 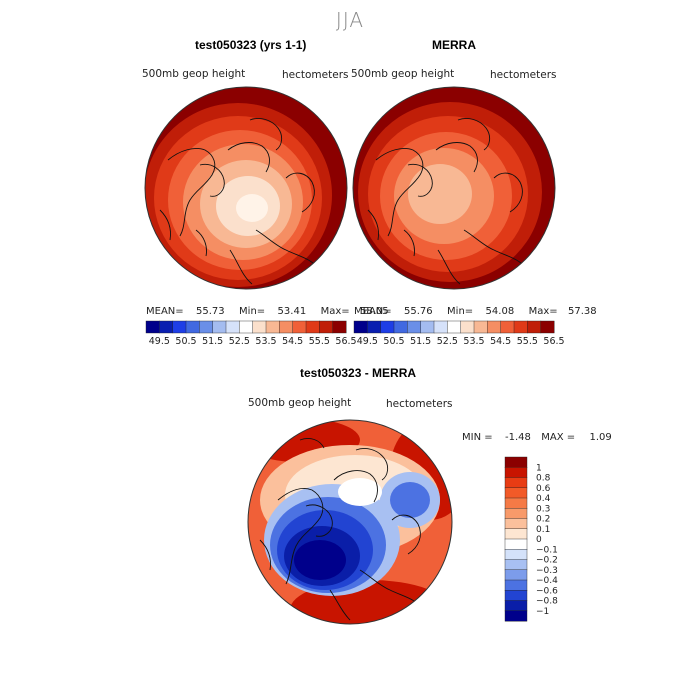 I want to click on map-3-boundary, so click(x=350, y=522).